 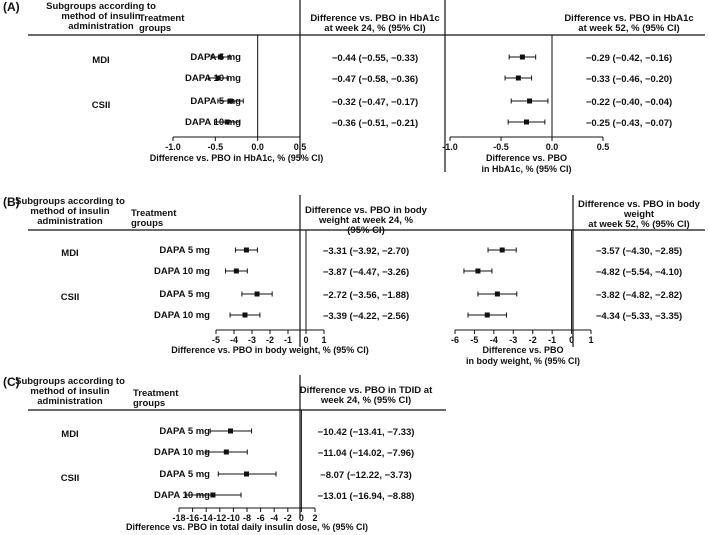 I want to click on week24-x-axis-label: Difference vs. PBO in HbA1c, % (95% CI), so click(x=237, y=158).